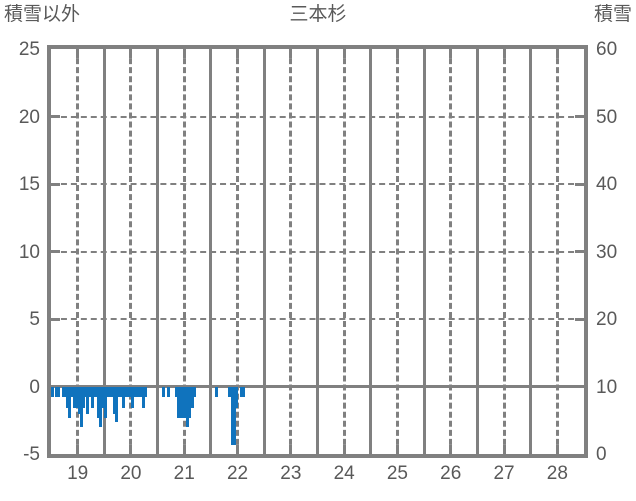  I want to click on right-axis-tick-label: 30, so click(607, 252).